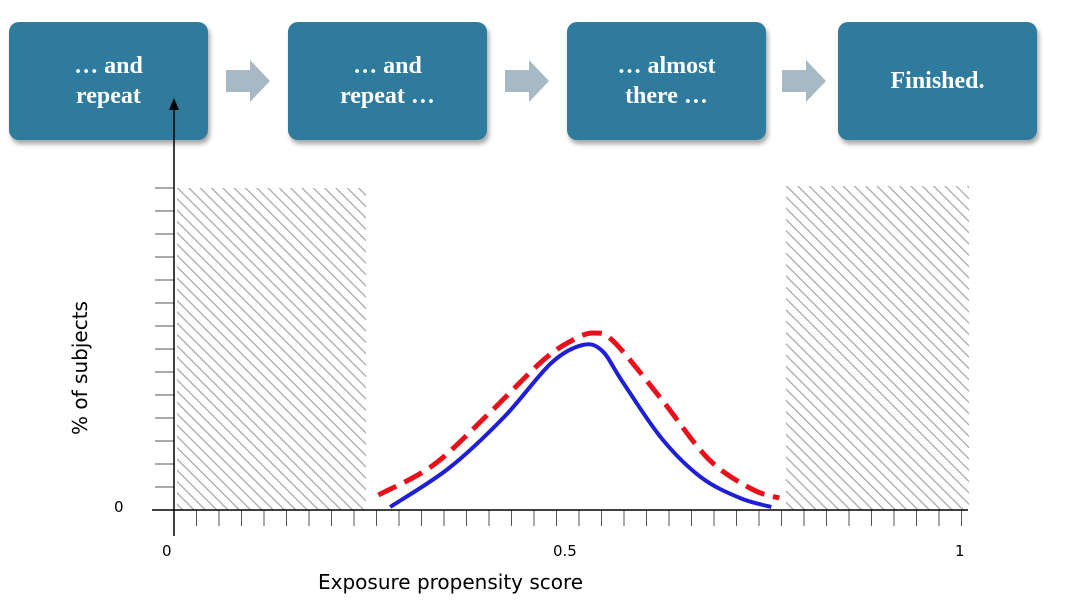 This screenshot has height=600, width=1065. Describe the element at coordinates (271, 349) in the screenshot. I see `excluded-region-left` at that location.